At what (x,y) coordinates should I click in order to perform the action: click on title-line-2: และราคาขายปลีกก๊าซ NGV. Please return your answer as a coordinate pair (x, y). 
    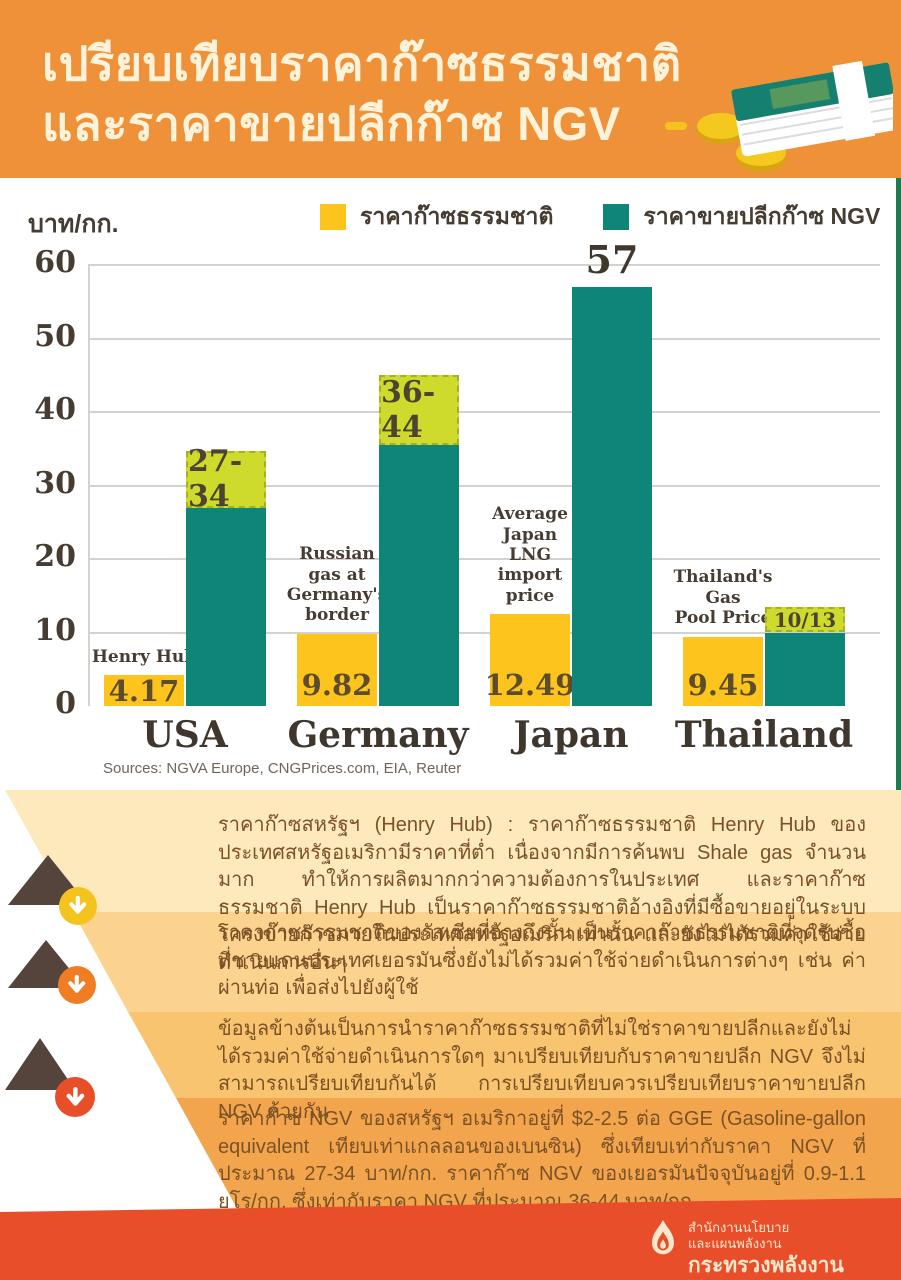
    Looking at the image, I should click on (331, 124).